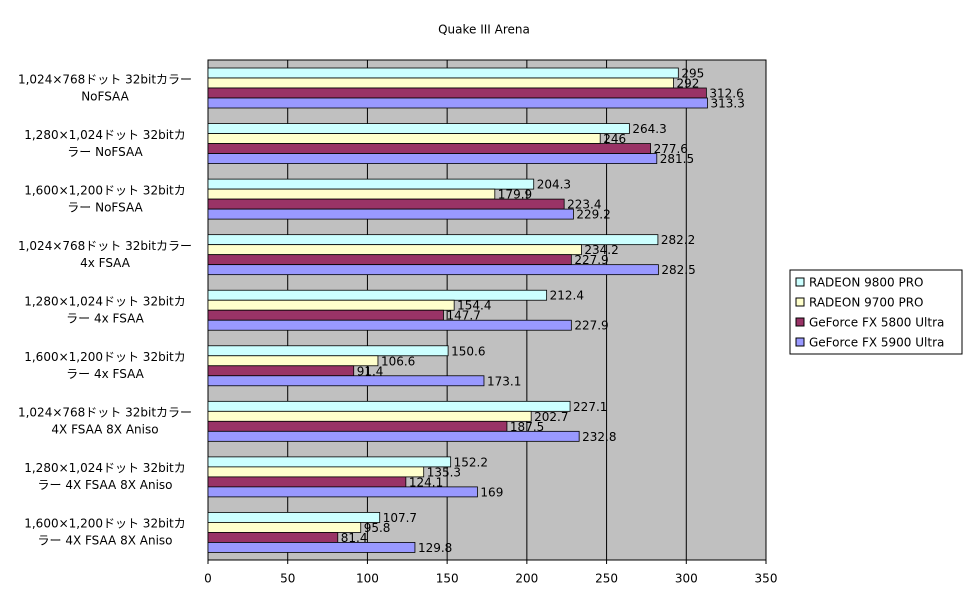  I want to click on data-label: 129.8, so click(435, 548).